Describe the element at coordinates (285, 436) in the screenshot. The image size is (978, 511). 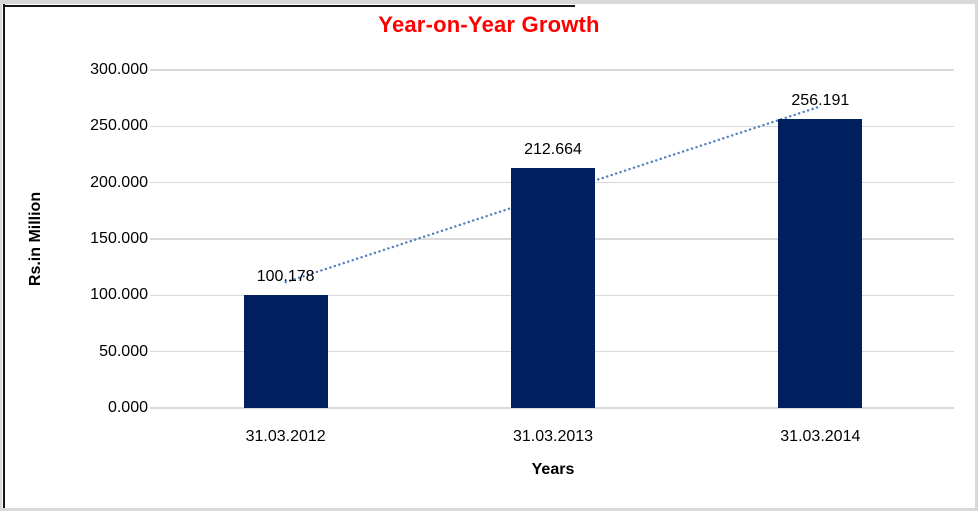
I see `x-axis-tick-label: 31.03.2012` at that location.